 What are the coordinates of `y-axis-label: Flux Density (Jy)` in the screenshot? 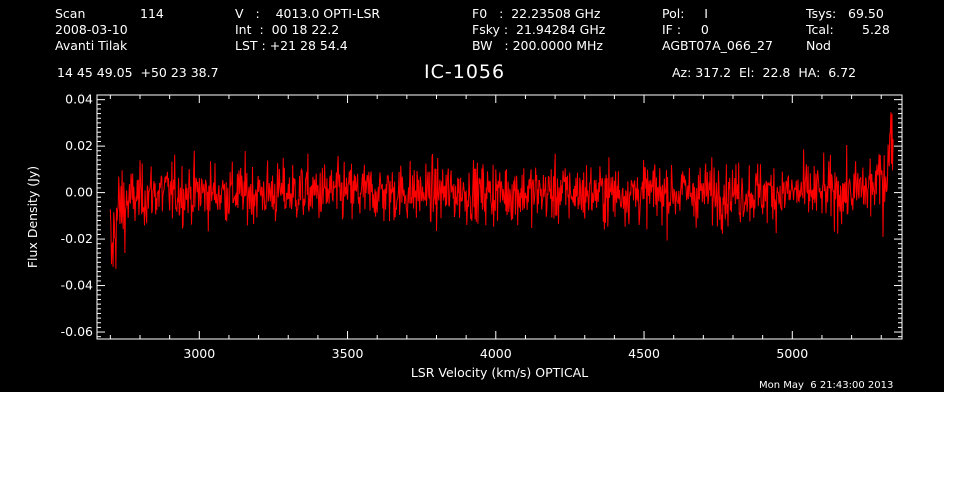 It's located at (32, 217).